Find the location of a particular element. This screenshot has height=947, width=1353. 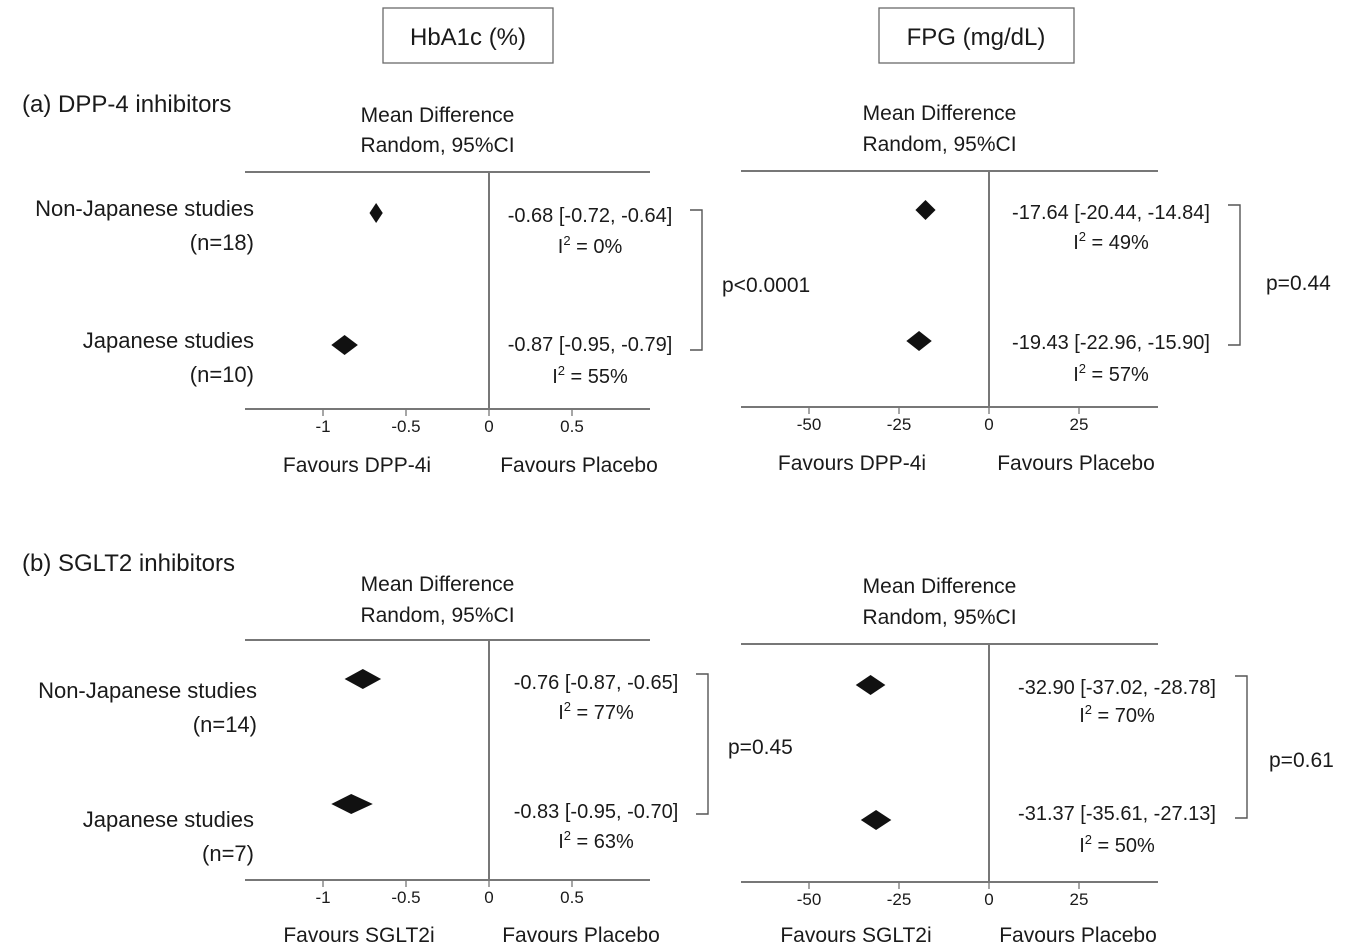

ci-text: -0.87 [-0.95, -0.79] is located at coordinates (590, 345).